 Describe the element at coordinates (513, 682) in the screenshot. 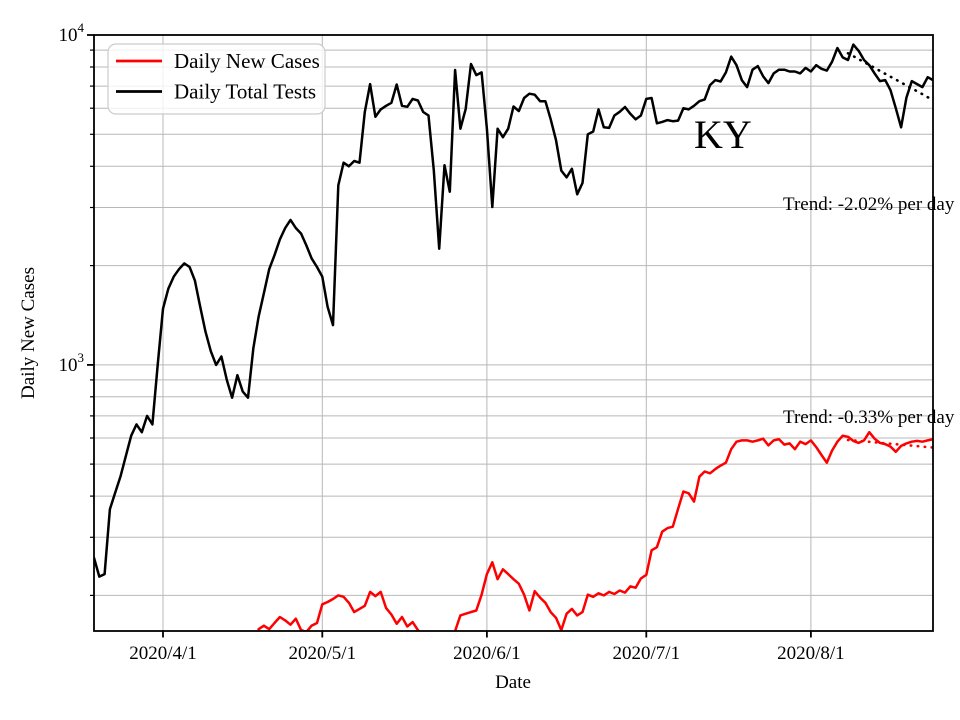

I see `x-axis-label: Date` at that location.